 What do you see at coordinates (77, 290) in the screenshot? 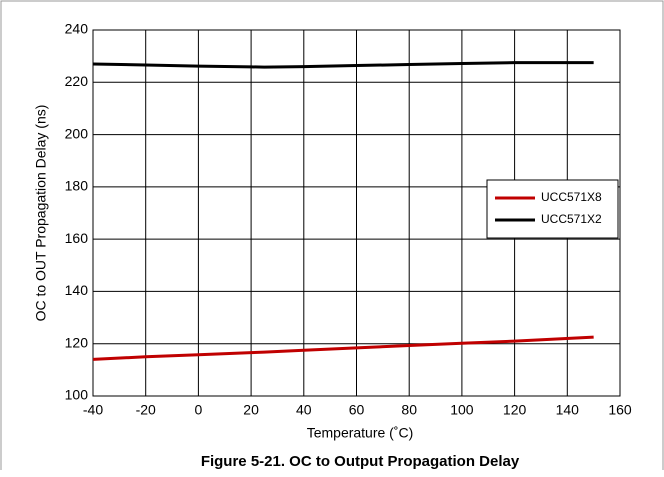
I see `y-tick-label: 140` at bounding box center [77, 290].